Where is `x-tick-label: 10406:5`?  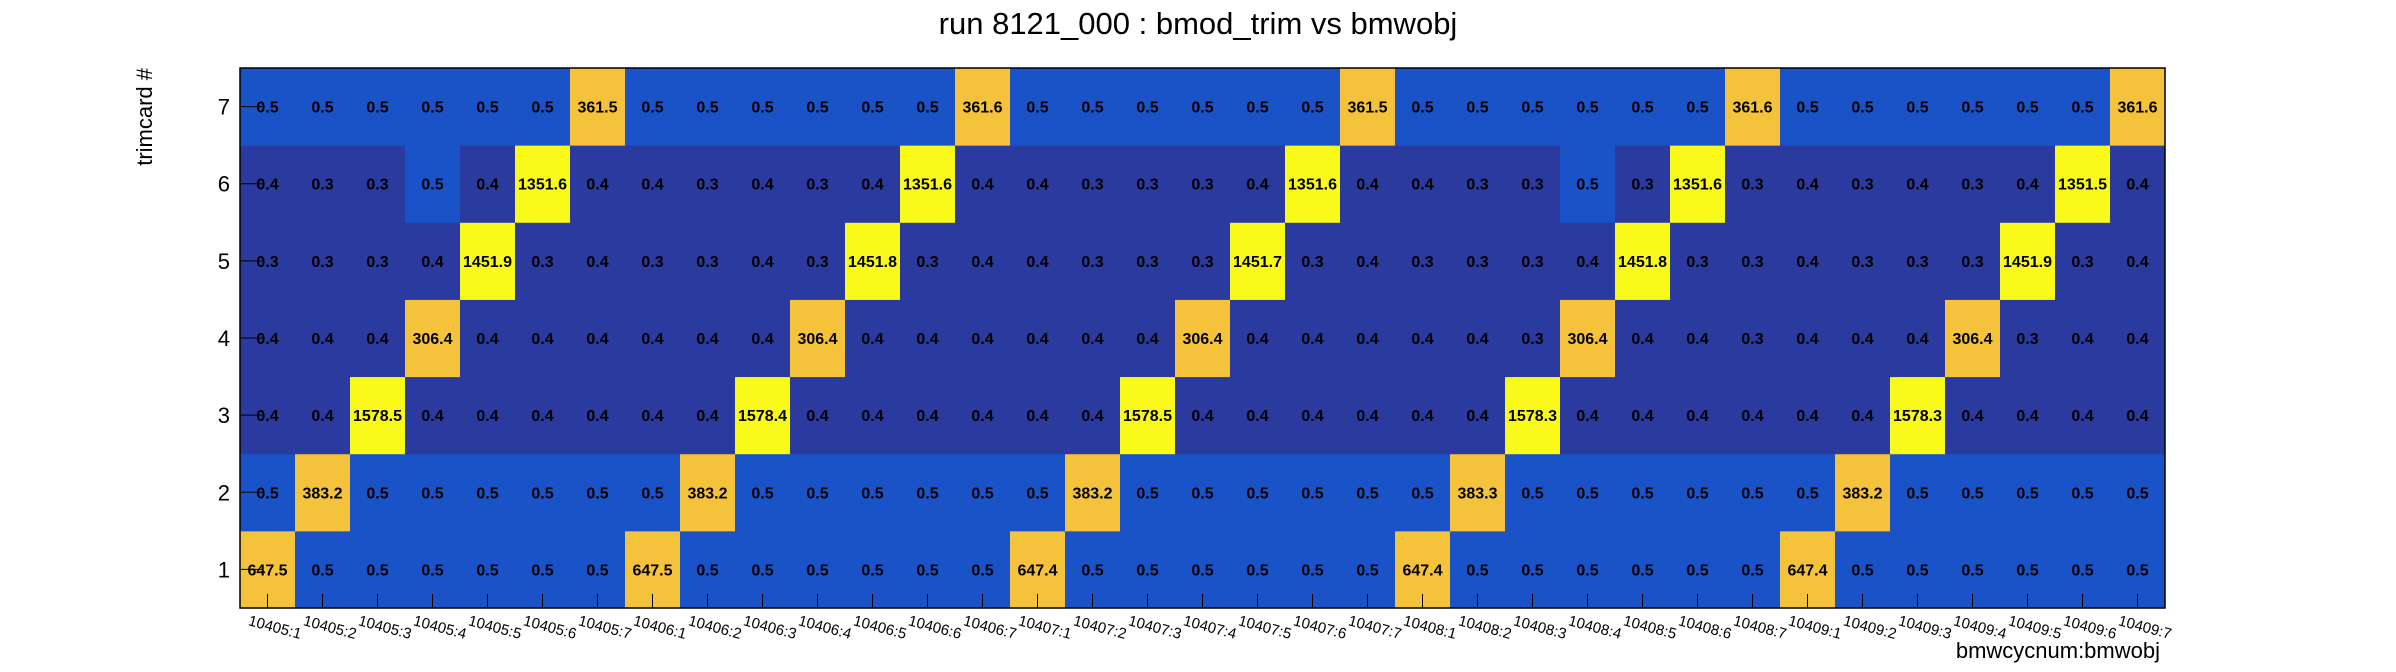 x-tick-label: 10406:5 is located at coordinates (879, 627).